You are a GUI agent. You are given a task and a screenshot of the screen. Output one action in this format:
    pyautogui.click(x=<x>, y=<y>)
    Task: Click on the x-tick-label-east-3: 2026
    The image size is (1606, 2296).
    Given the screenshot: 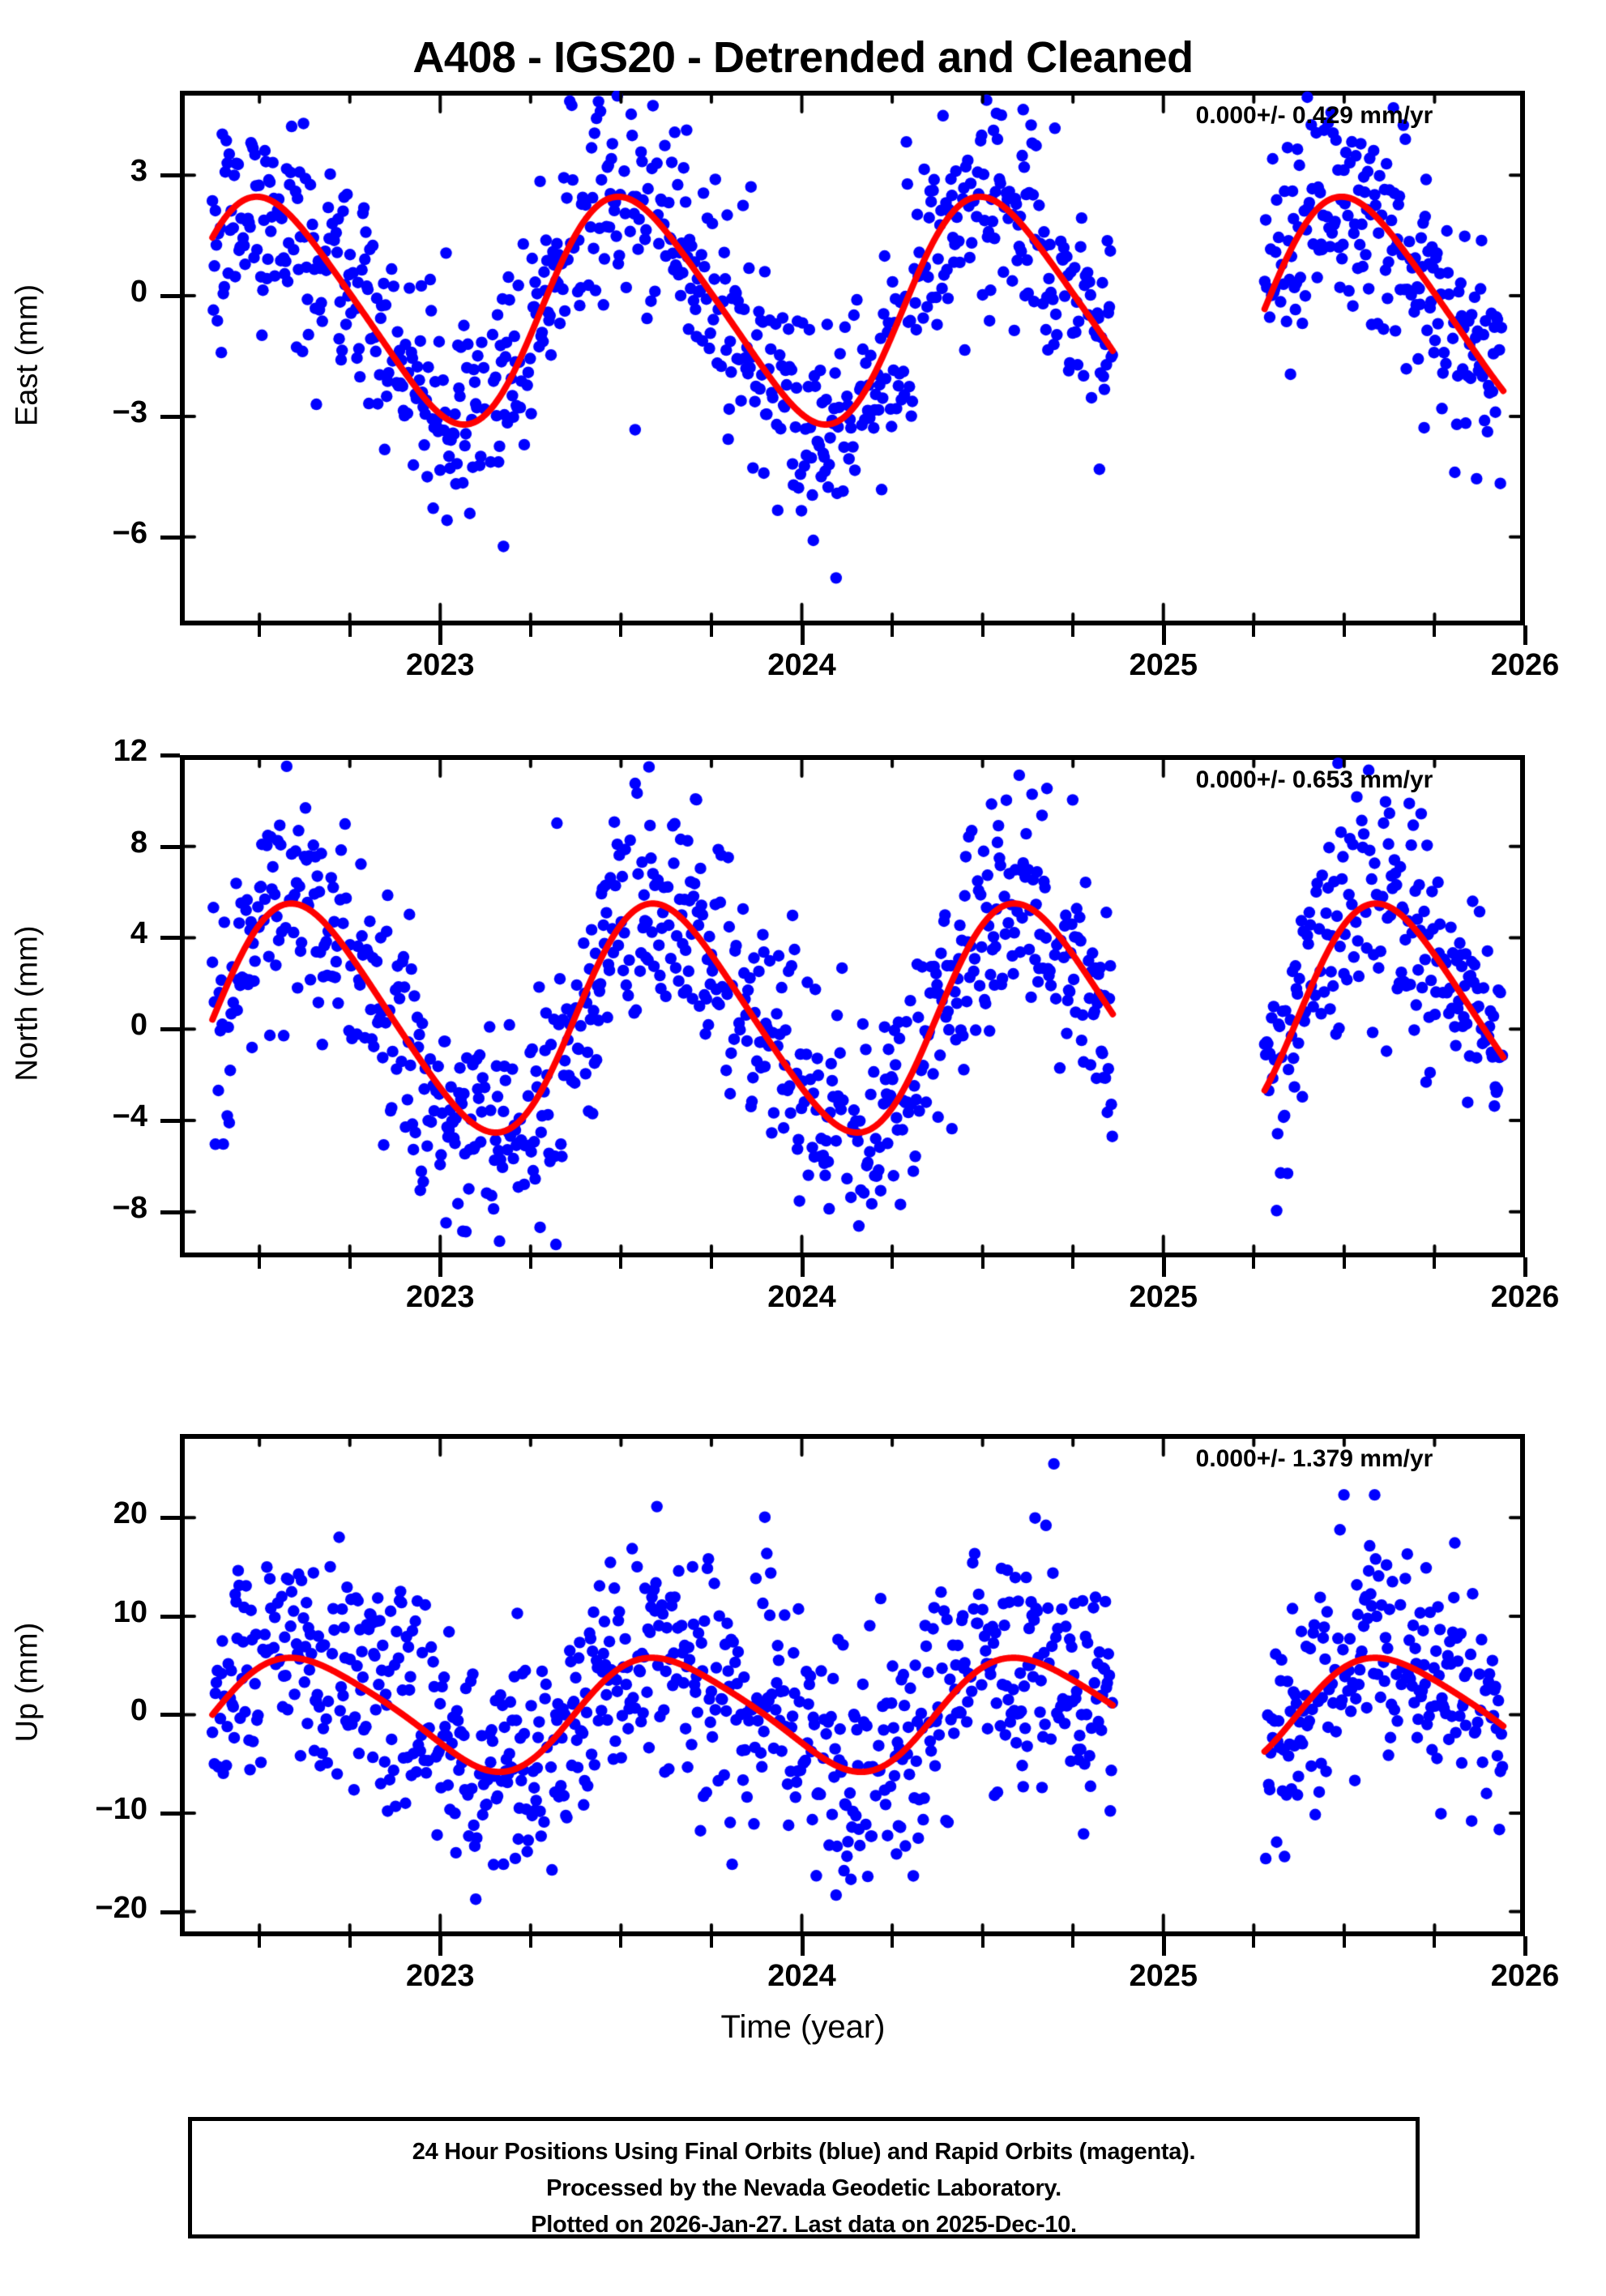 What is the action you would take?
    pyautogui.click(x=1525, y=665)
    